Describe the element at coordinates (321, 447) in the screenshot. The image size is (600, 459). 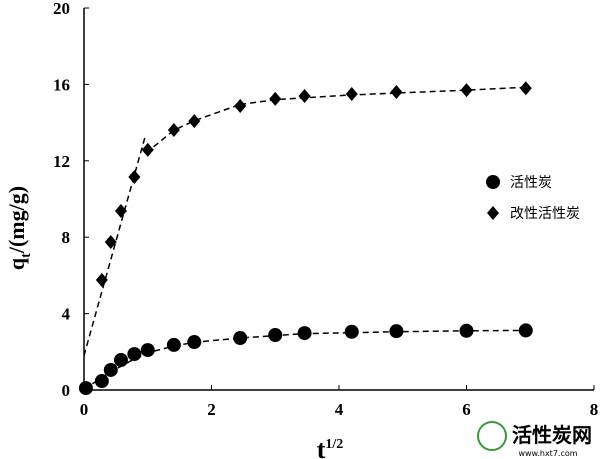
I see `x-label-main: t` at that location.